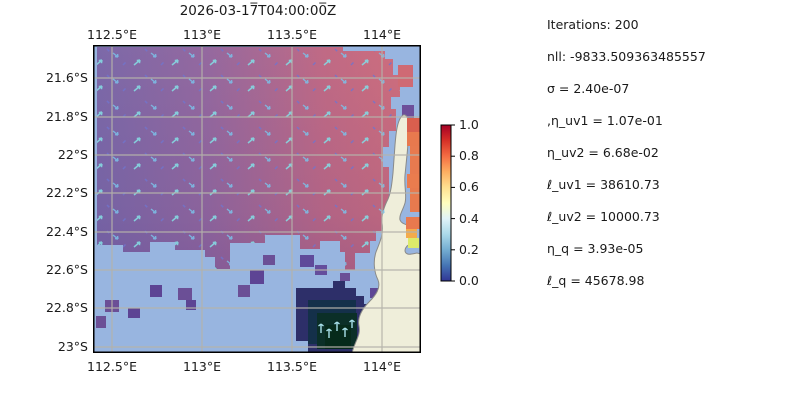  What do you see at coordinates (593, 24) in the screenshot?
I see `stat-iterations: Iterations: 200` at bounding box center [593, 24].